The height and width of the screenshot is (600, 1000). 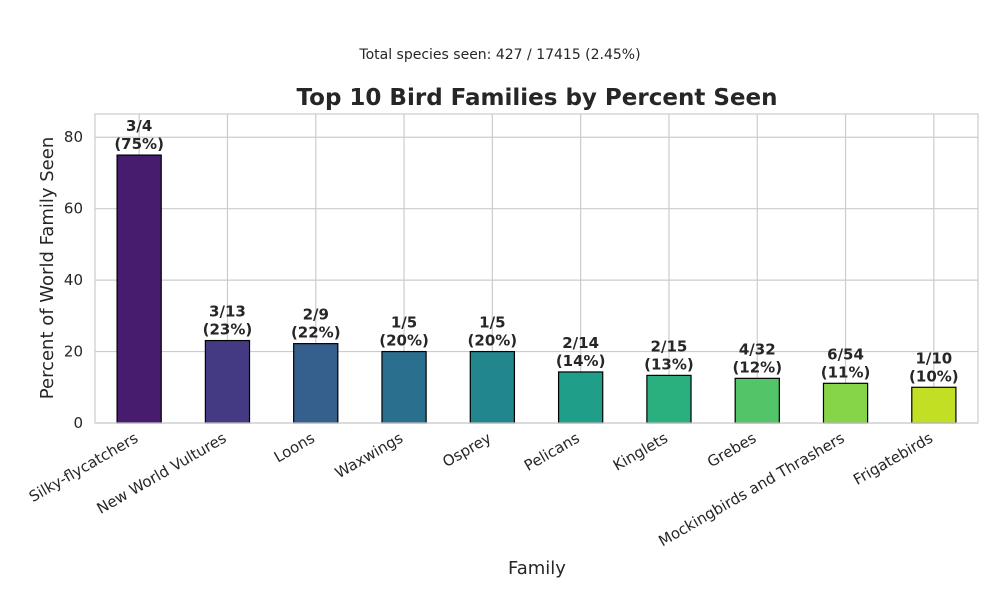 I want to click on bar-count-label: 1/10, so click(x=933, y=358).